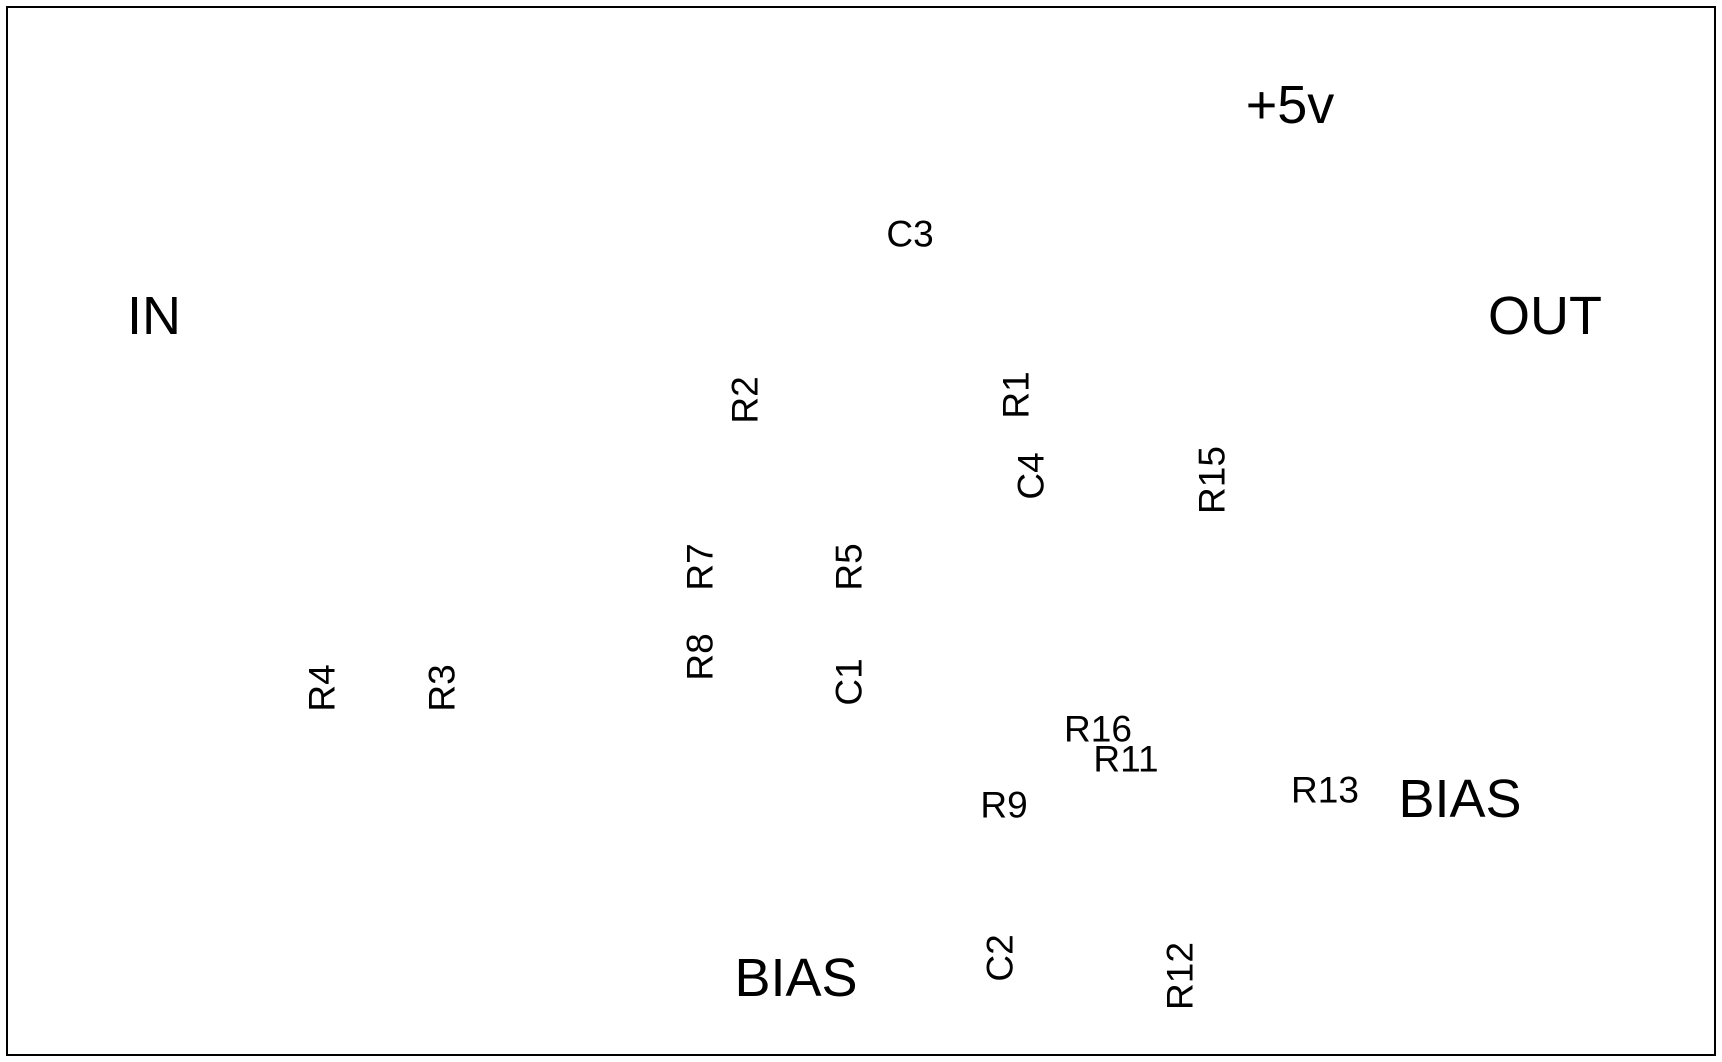 The image size is (1722, 1062). What do you see at coordinates (1545, 316) in the screenshot?
I see `net-label-output: OUT` at bounding box center [1545, 316].